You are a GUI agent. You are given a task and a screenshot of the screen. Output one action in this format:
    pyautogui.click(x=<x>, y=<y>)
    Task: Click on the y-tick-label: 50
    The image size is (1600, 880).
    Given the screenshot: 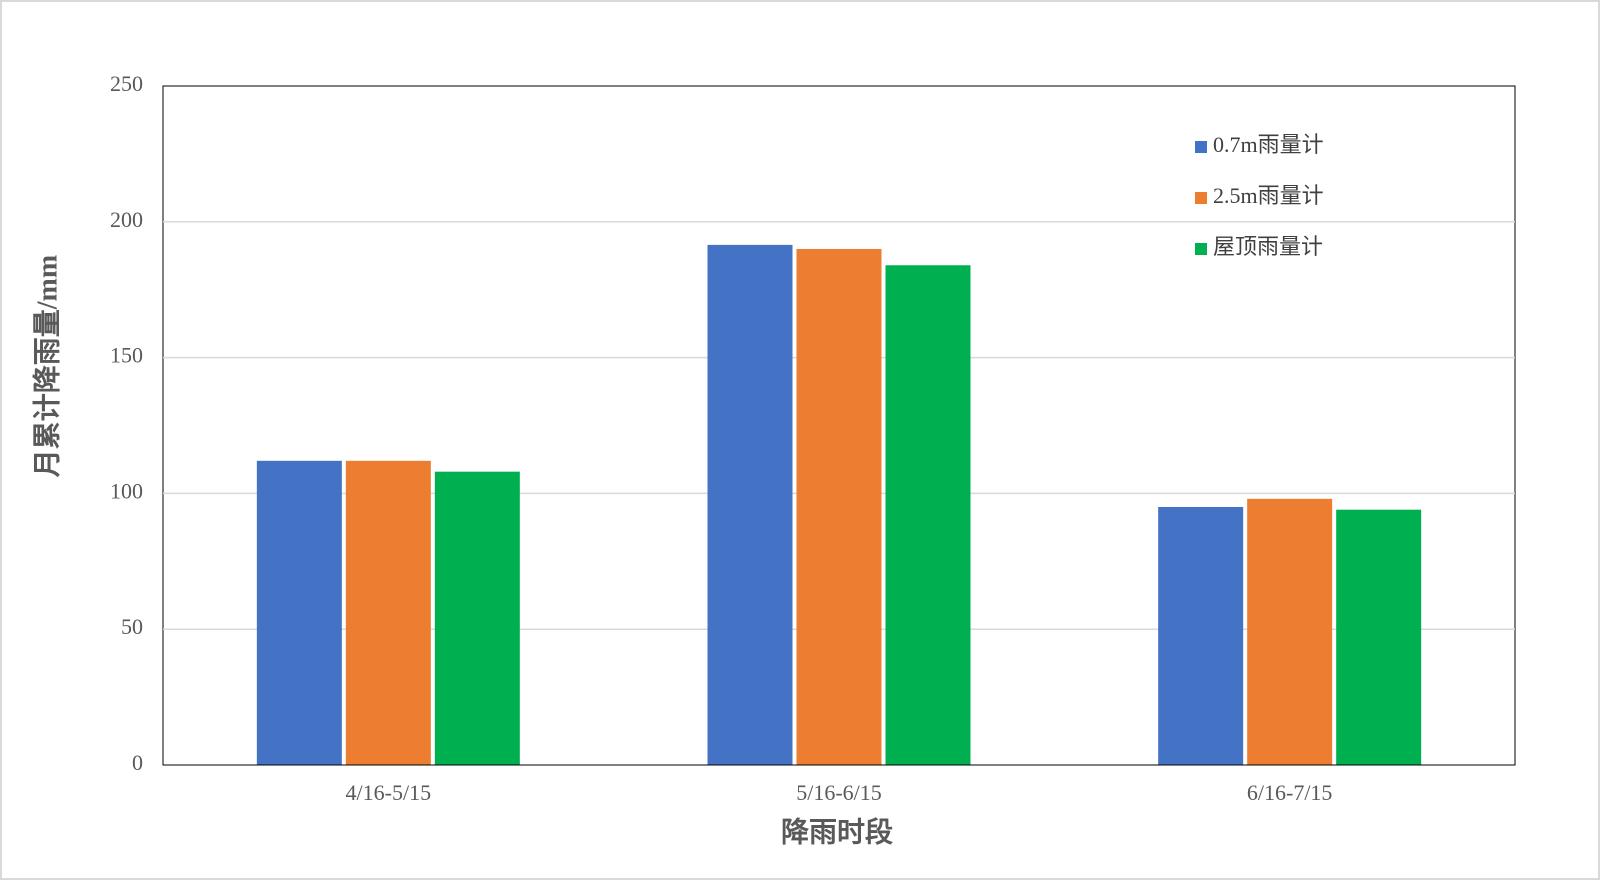 What is the action you would take?
    pyautogui.click(x=132, y=626)
    